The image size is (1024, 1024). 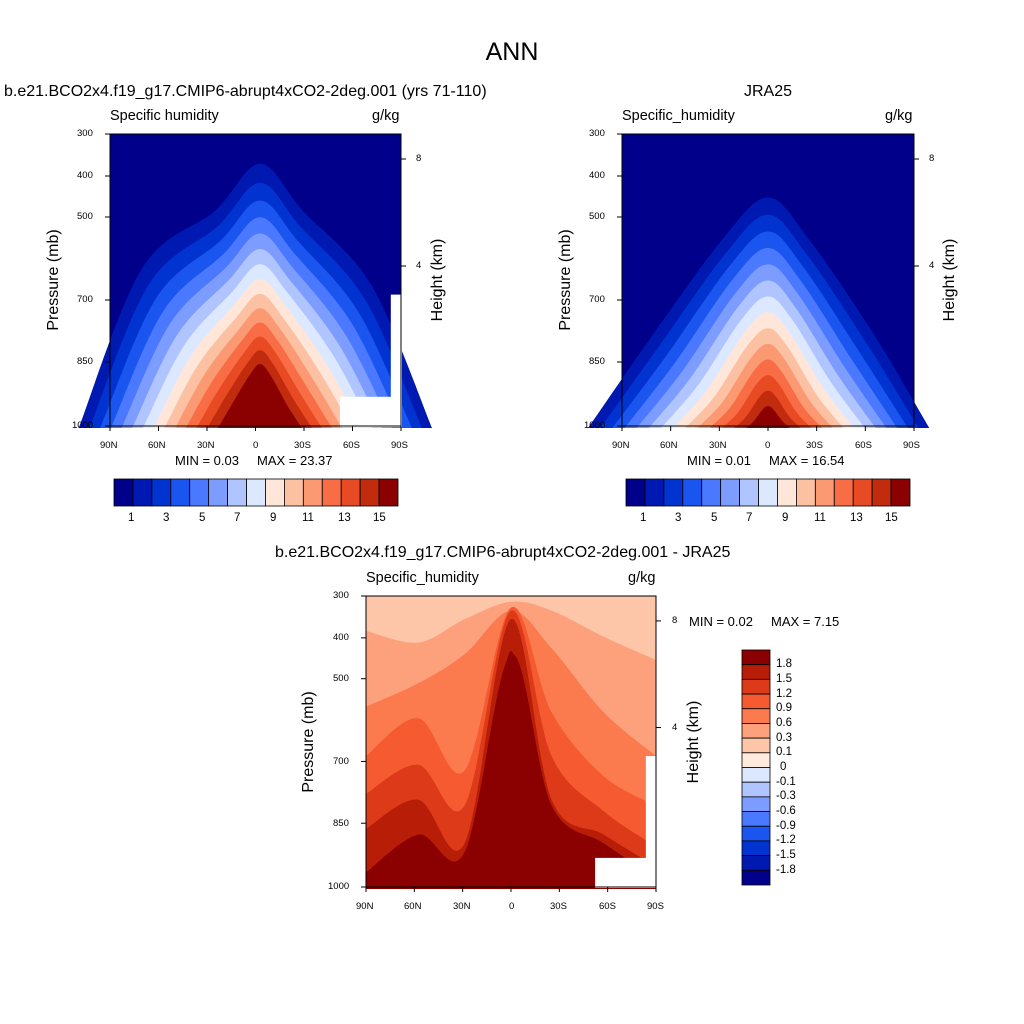 What do you see at coordinates (595, 425) in the screenshot?
I see `panel2-ytick: 1000` at bounding box center [595, 425].